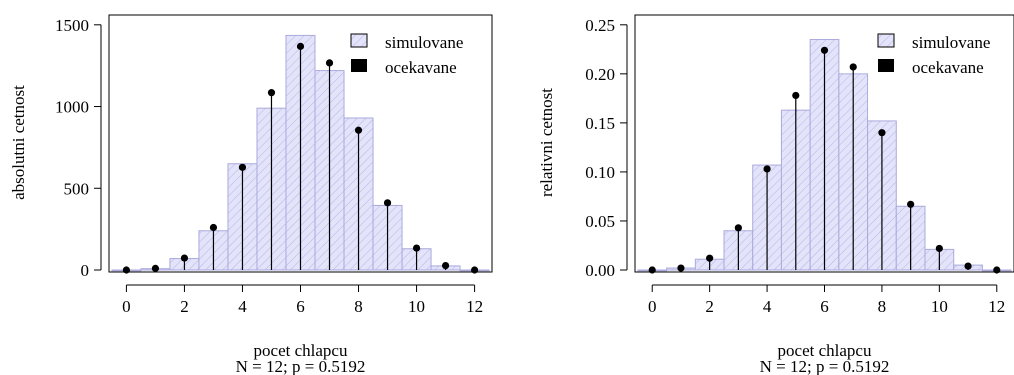 This screenshot has height=375, width=1014. I want to click on y-tick-label: 0.15, so click(600, 123).